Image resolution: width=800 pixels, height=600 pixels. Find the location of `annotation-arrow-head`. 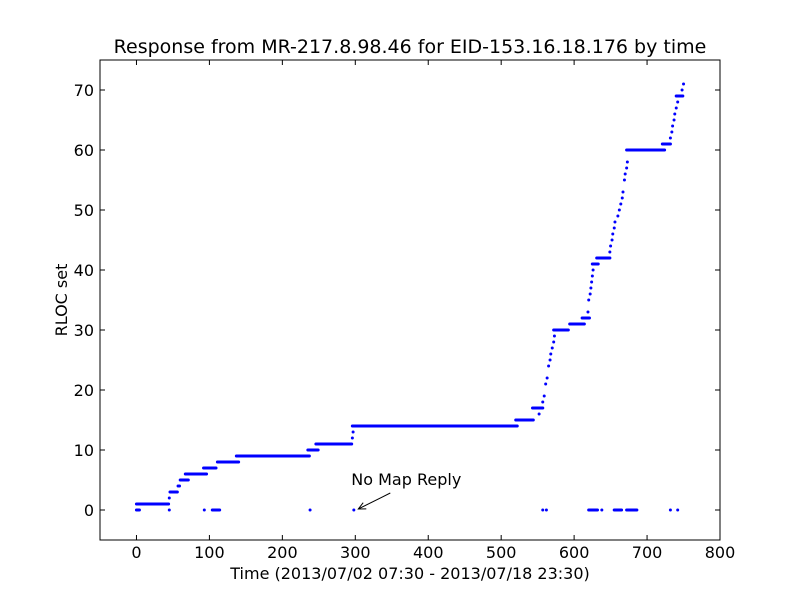

annotation-arrow-head is located at coordinates (362, 506).